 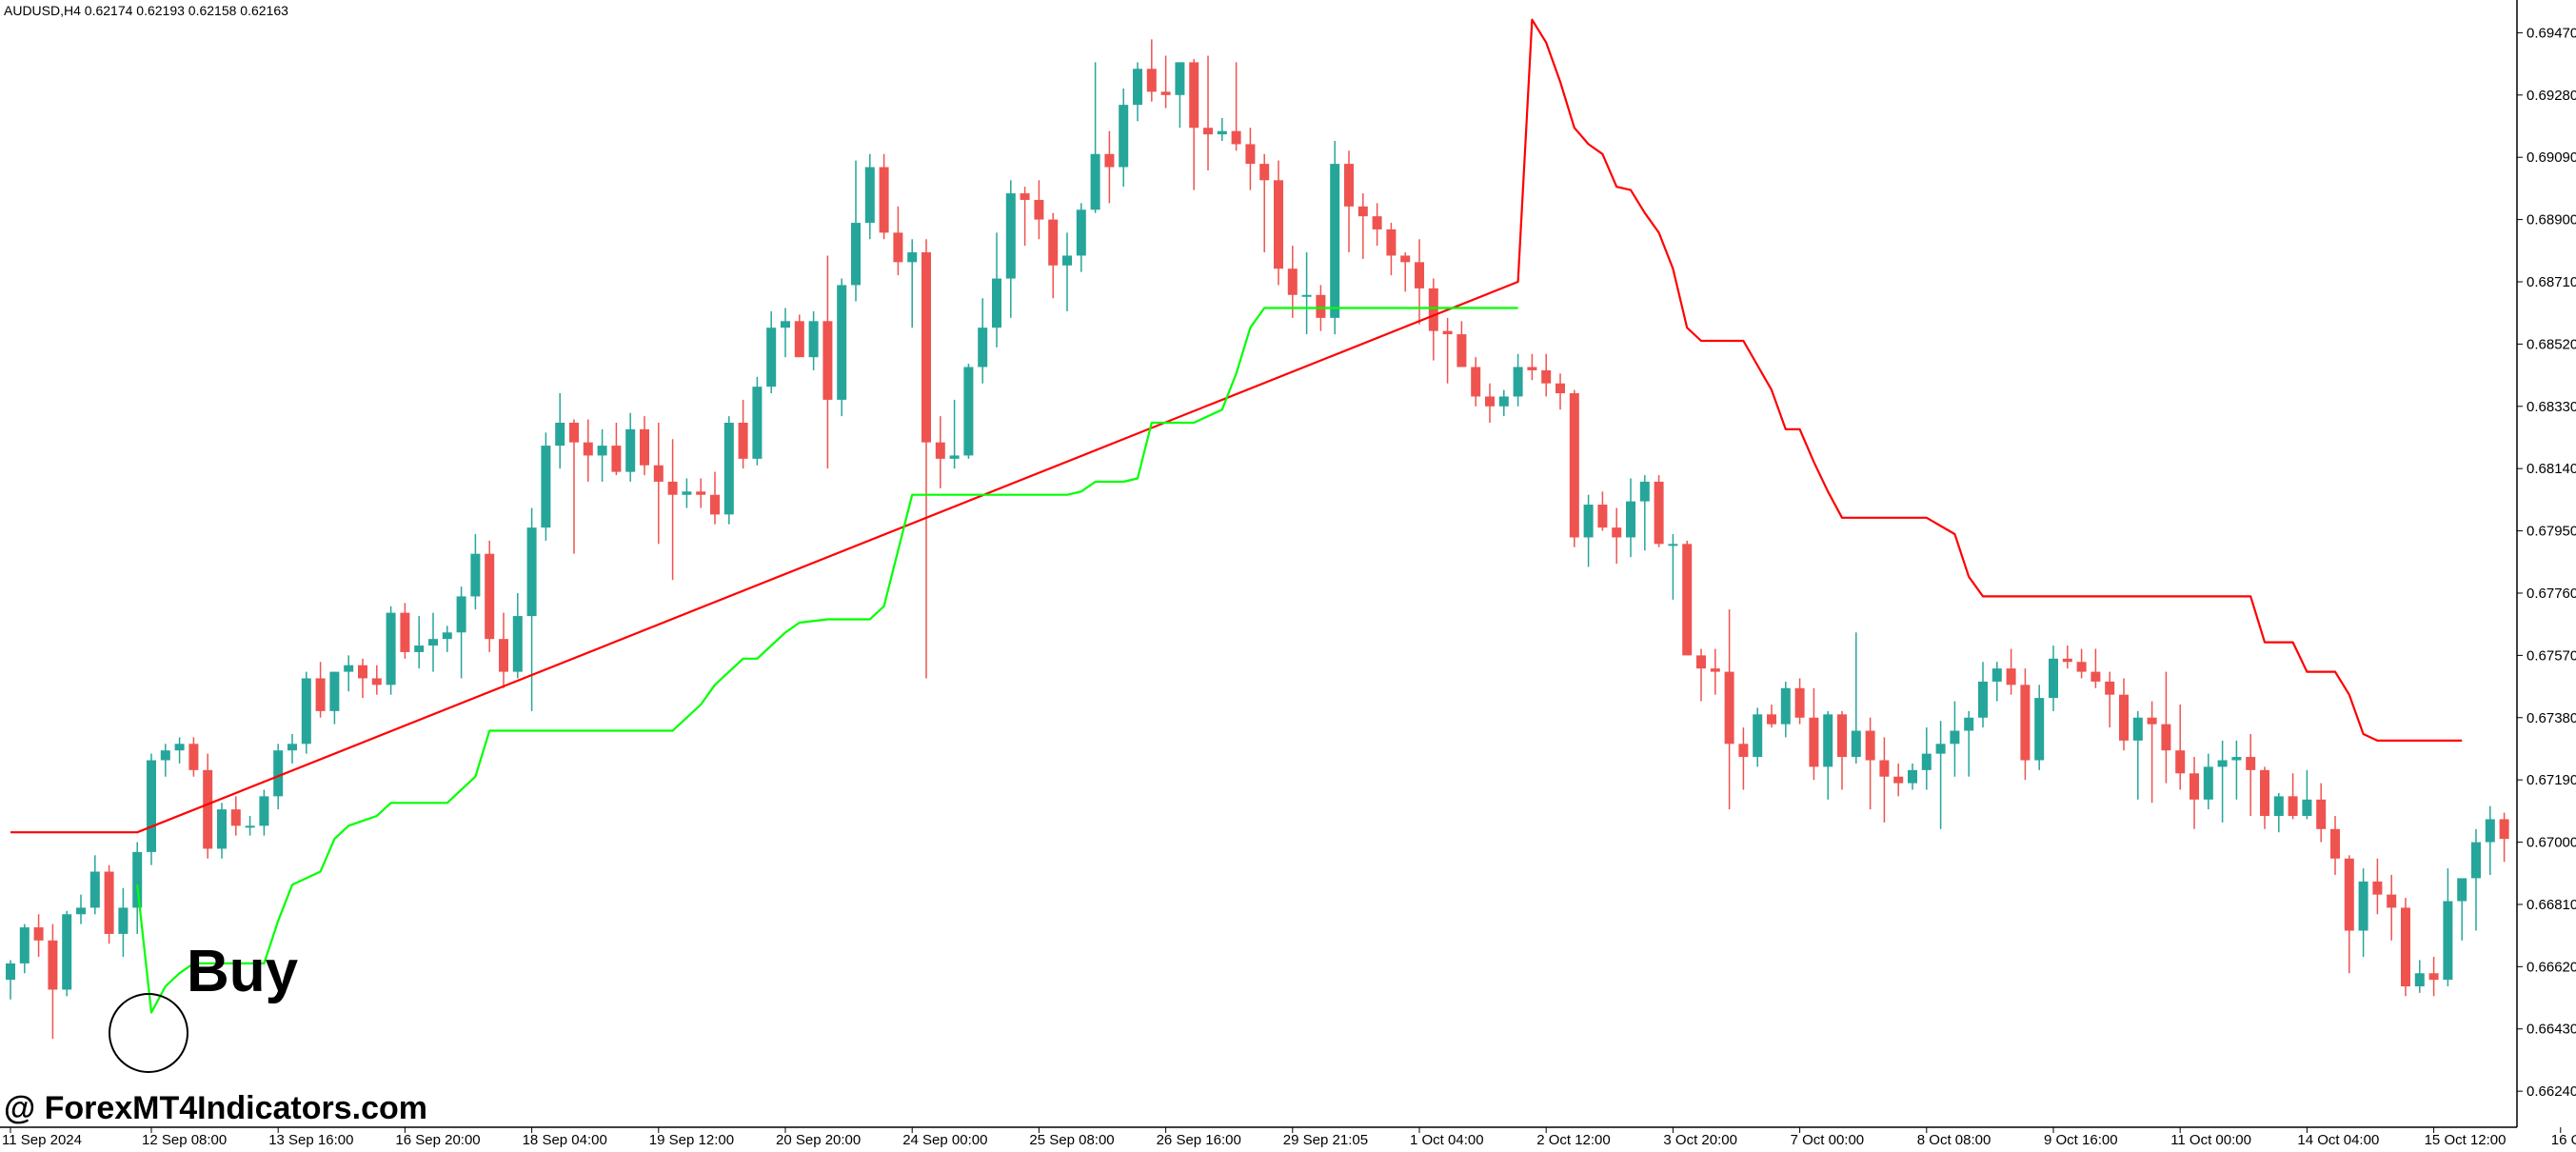 What do you see at coordinates (2466, 1140) in the screenshot?
I see `time-tick-label: 15 Oct 12:00` at bounding box center [2466, 1140].